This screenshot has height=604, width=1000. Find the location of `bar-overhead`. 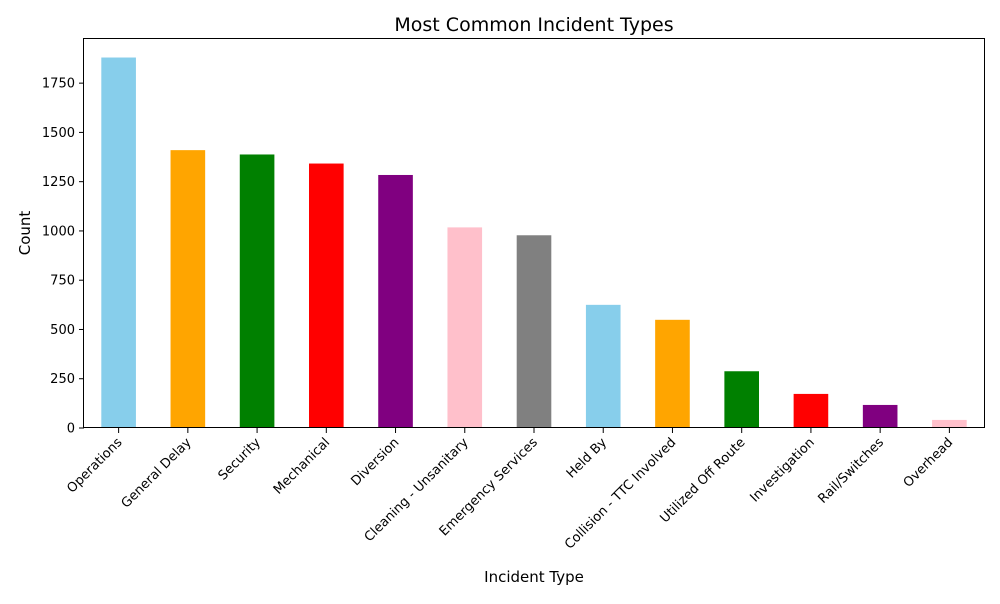

bar-overhead is located at coordinates (949, 423).